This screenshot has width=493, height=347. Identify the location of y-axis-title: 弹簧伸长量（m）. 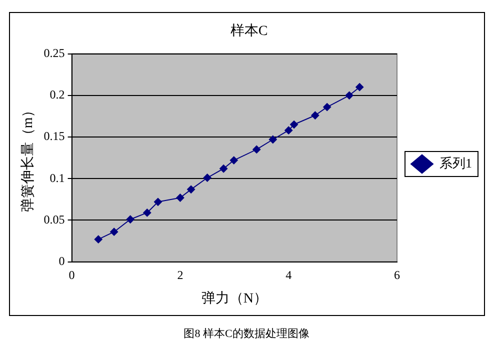
(28, 157).